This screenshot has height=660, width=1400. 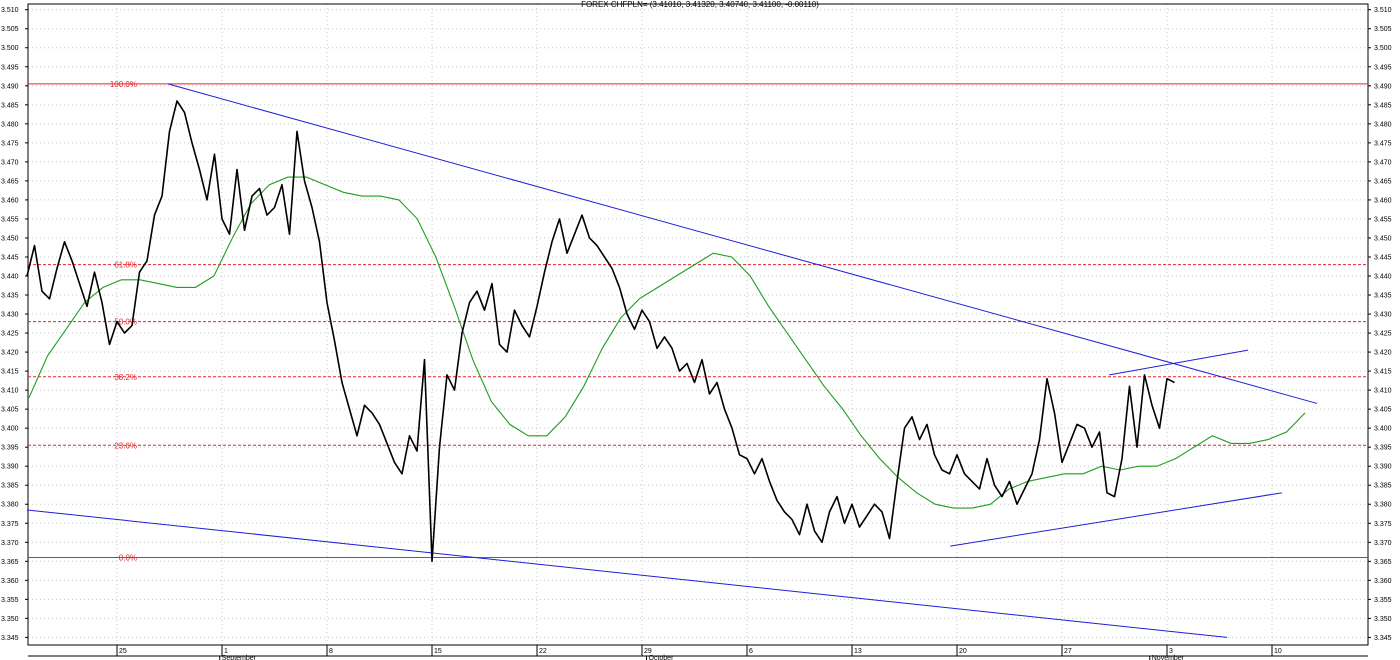 What do you see at coordinates (125, 265) in the screenshot?
I see `fibonacci-label: 61.8%` at bounding box center [125, 265].